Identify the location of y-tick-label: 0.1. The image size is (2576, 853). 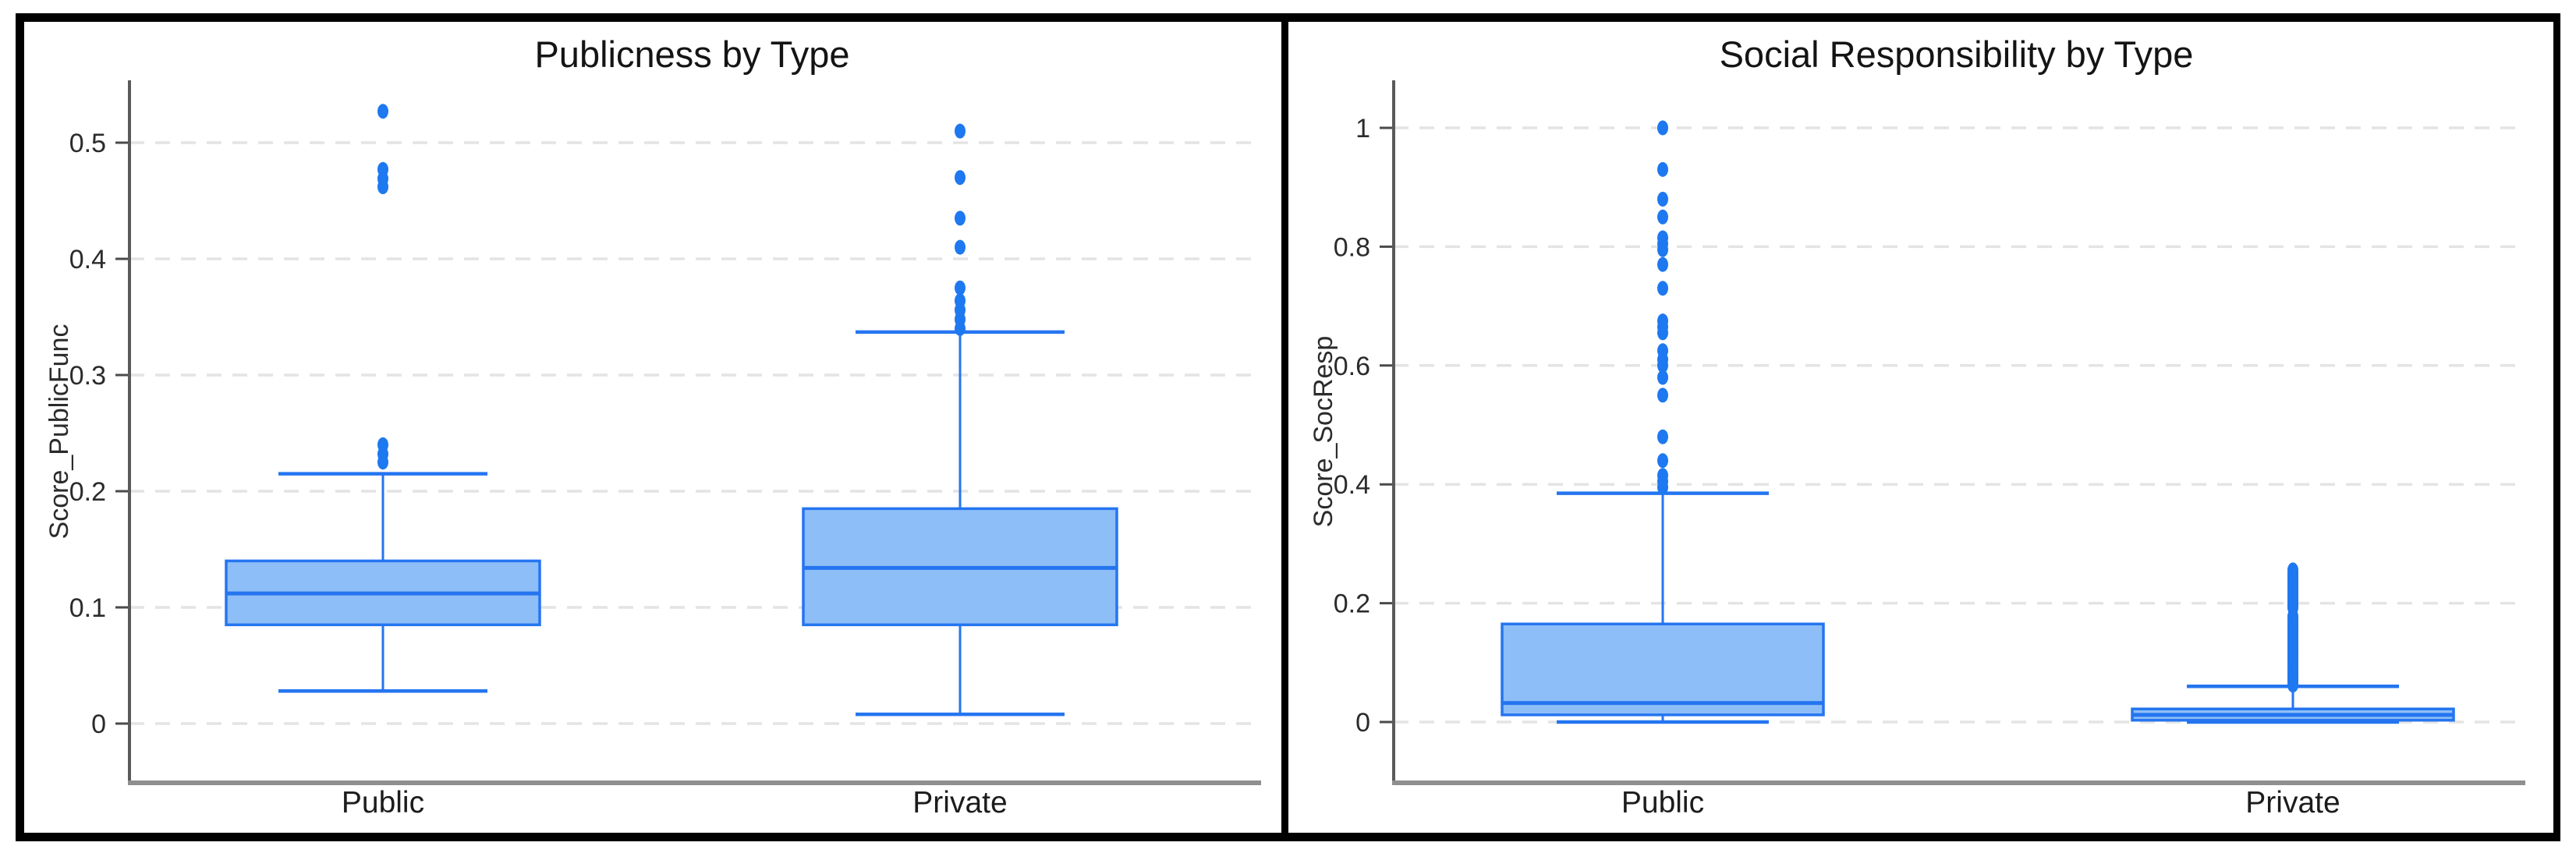
(87, 608).